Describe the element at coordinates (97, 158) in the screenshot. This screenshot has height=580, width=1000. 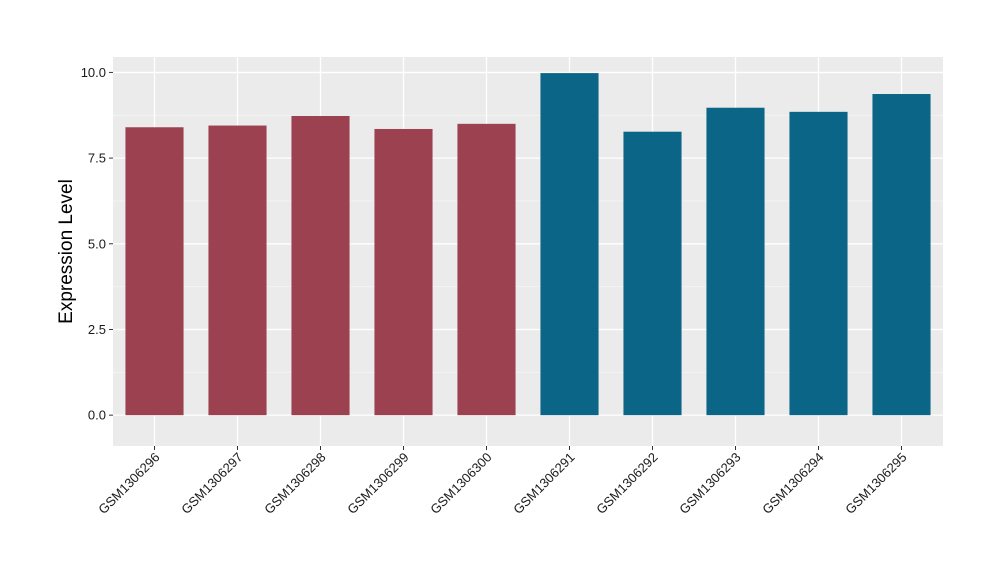
I see `y-tick-label: 7.5` at that location.